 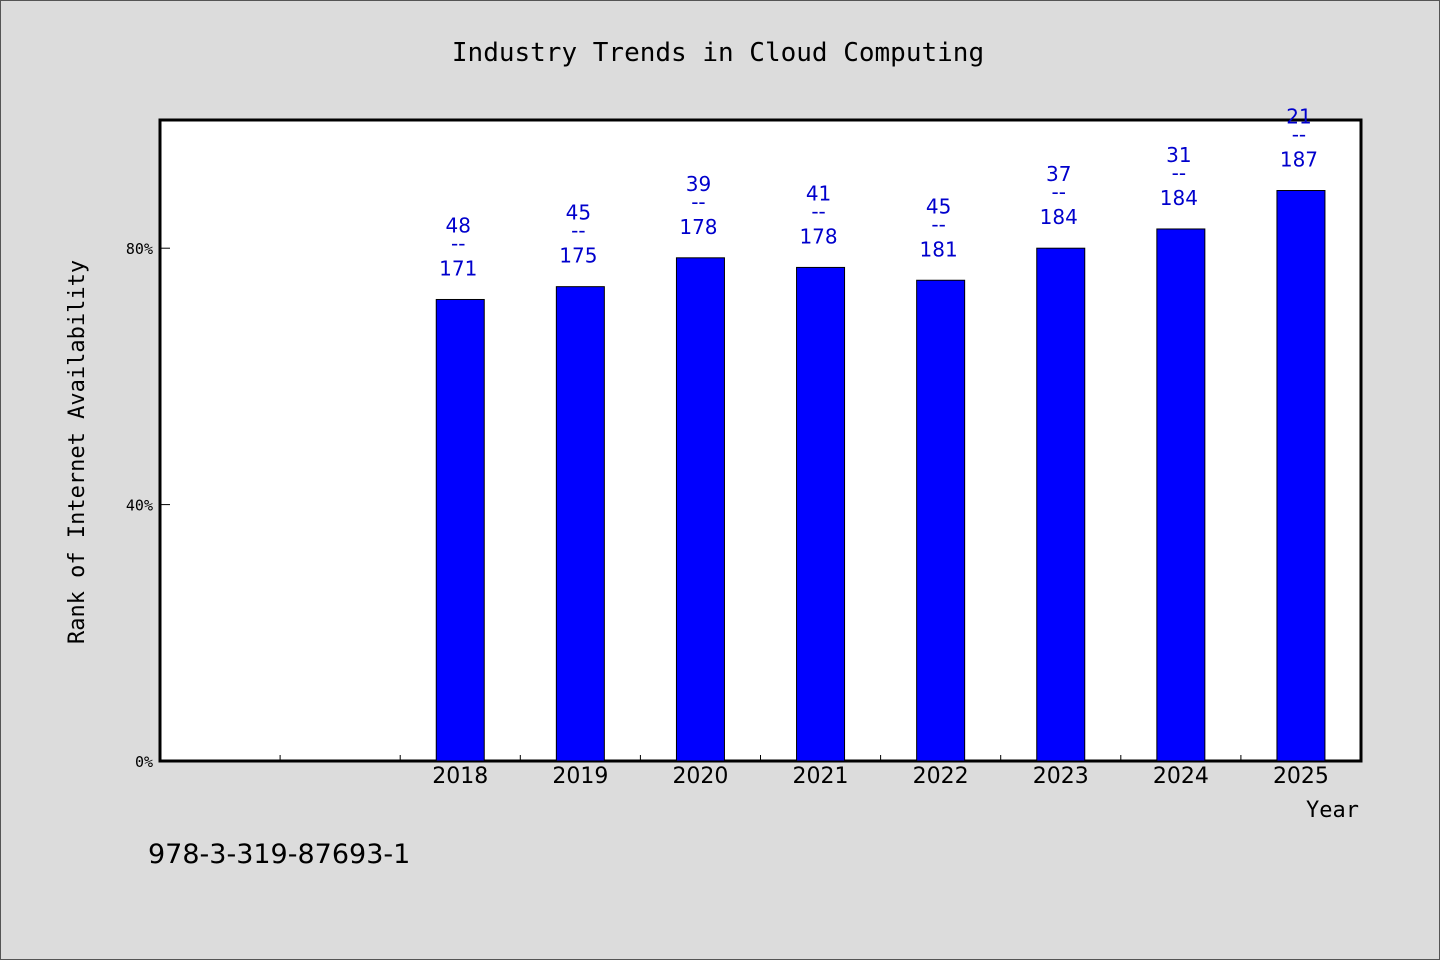 What do you see at coordinates (818, 236) in the screenshot?
I see `data-label-bottom-2021: 178` at bounding box center [818, 236].